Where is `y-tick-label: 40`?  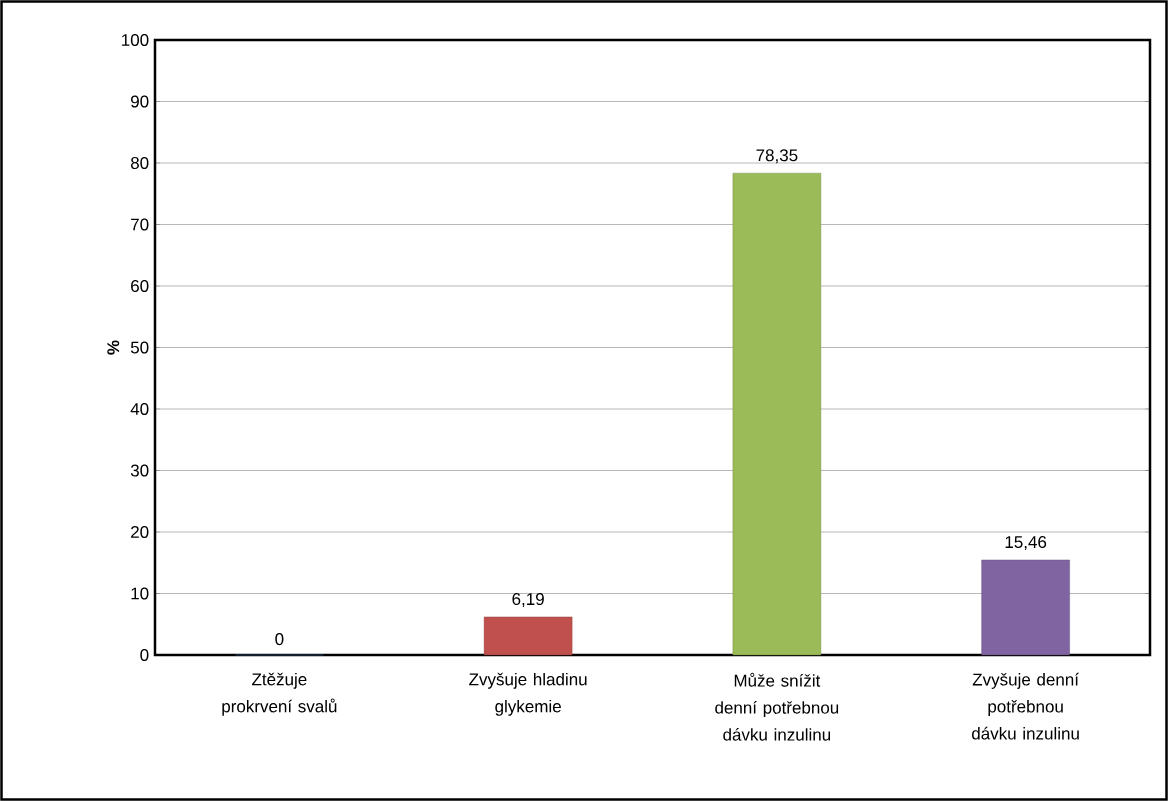 y-tick-label: 40 is located at coordinates (139, 409).